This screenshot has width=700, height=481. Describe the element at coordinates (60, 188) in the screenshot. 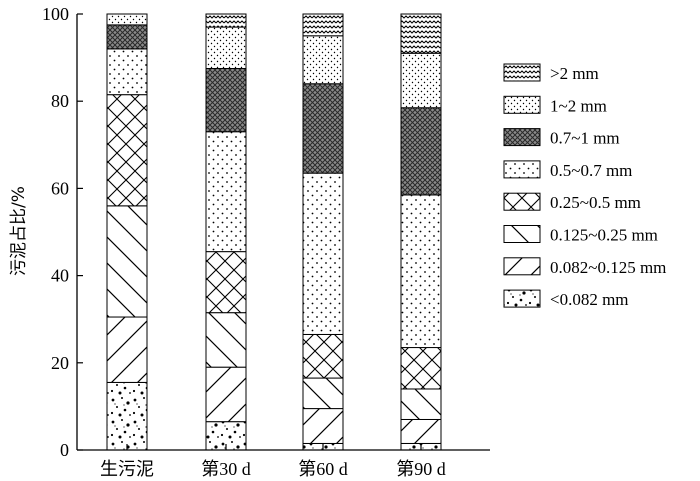

I see `y-tick-label: 60` at that location.